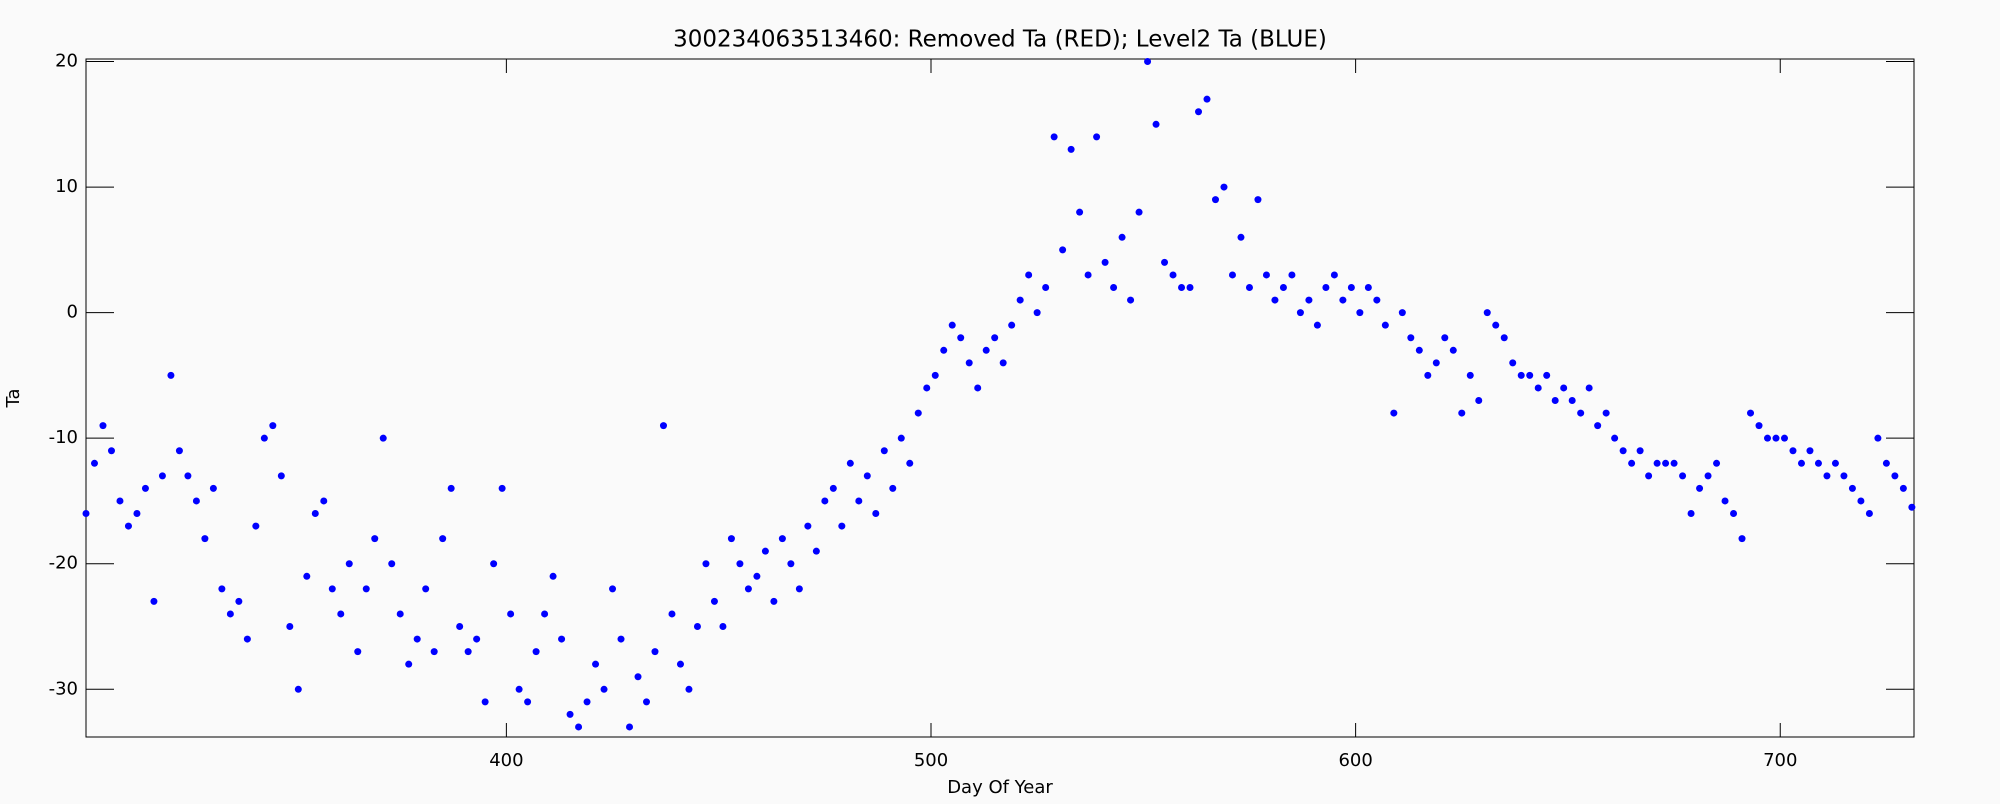 Image resolution: width=2000 pixels, height=804 pixels. I want to click on y-tick-label: -10, so click(63, 437).